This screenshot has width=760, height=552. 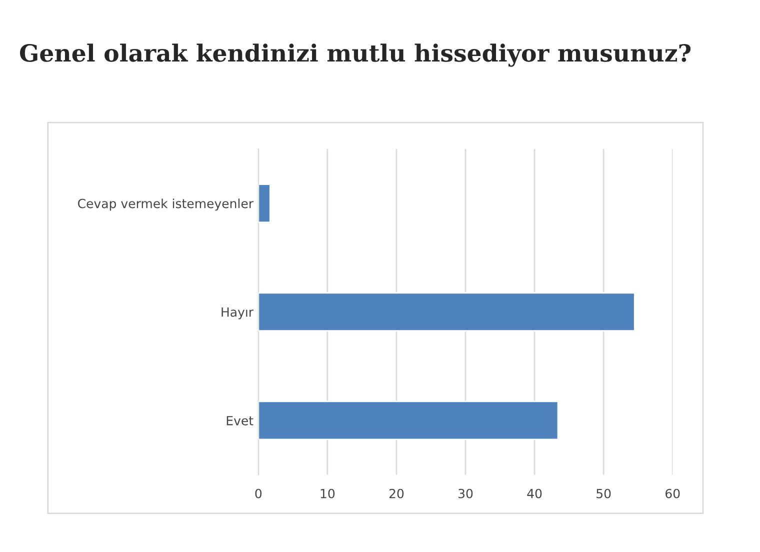 I want to click on y-tick-label: Evet, so click(x=240, y=421).